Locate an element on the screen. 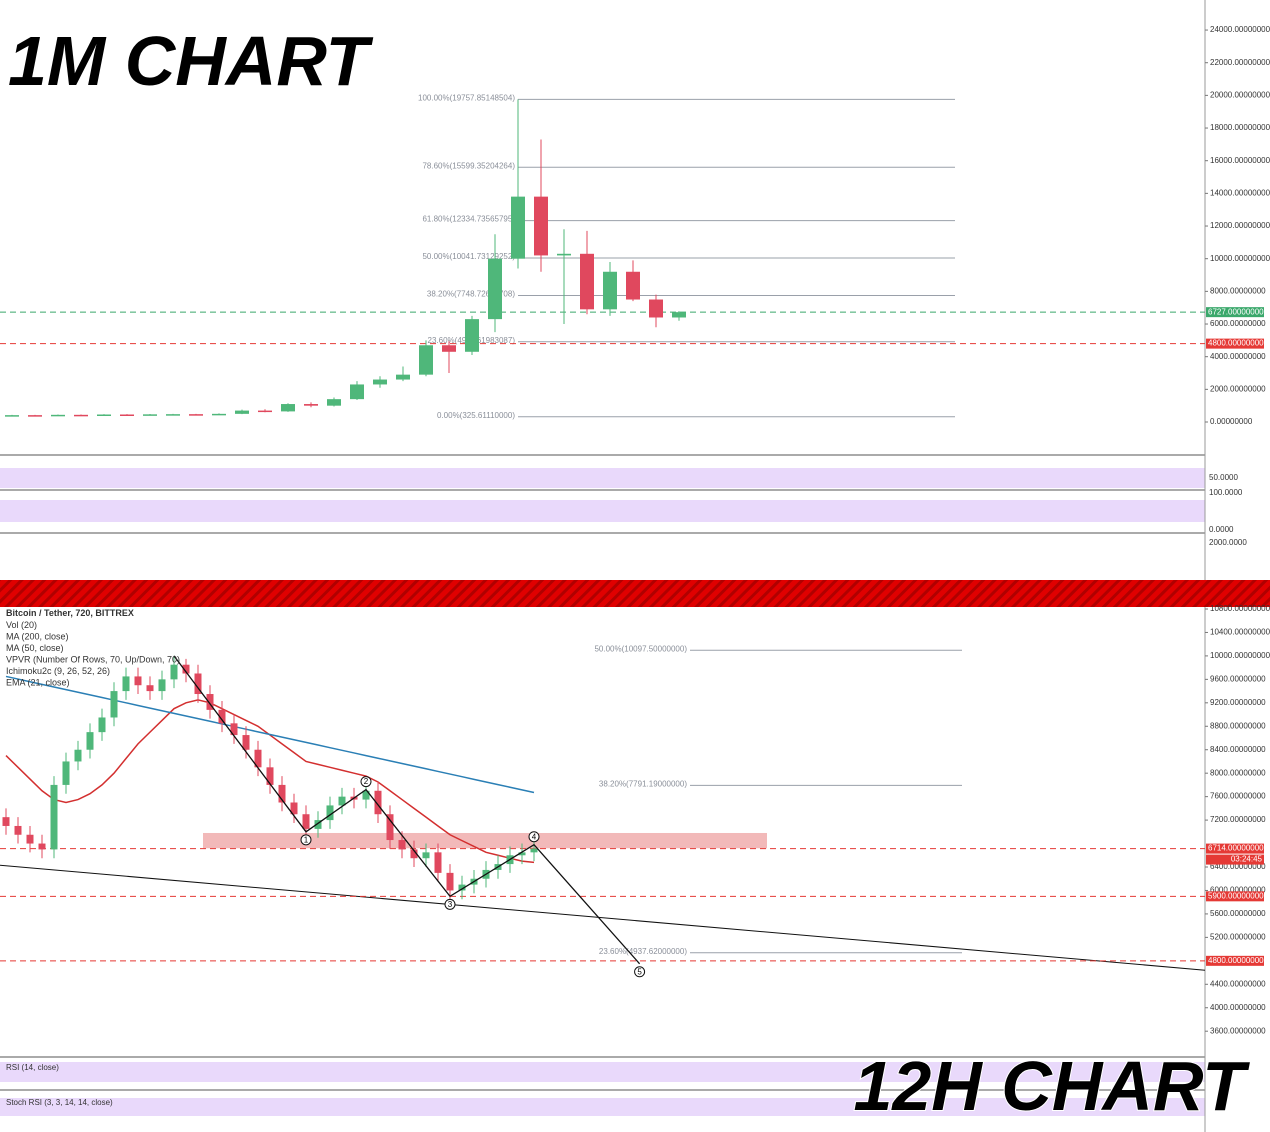 This screenshot has height=1132, width=1270. y-tick-label: 5200.00000000 is located at coordinates (1238, 936).